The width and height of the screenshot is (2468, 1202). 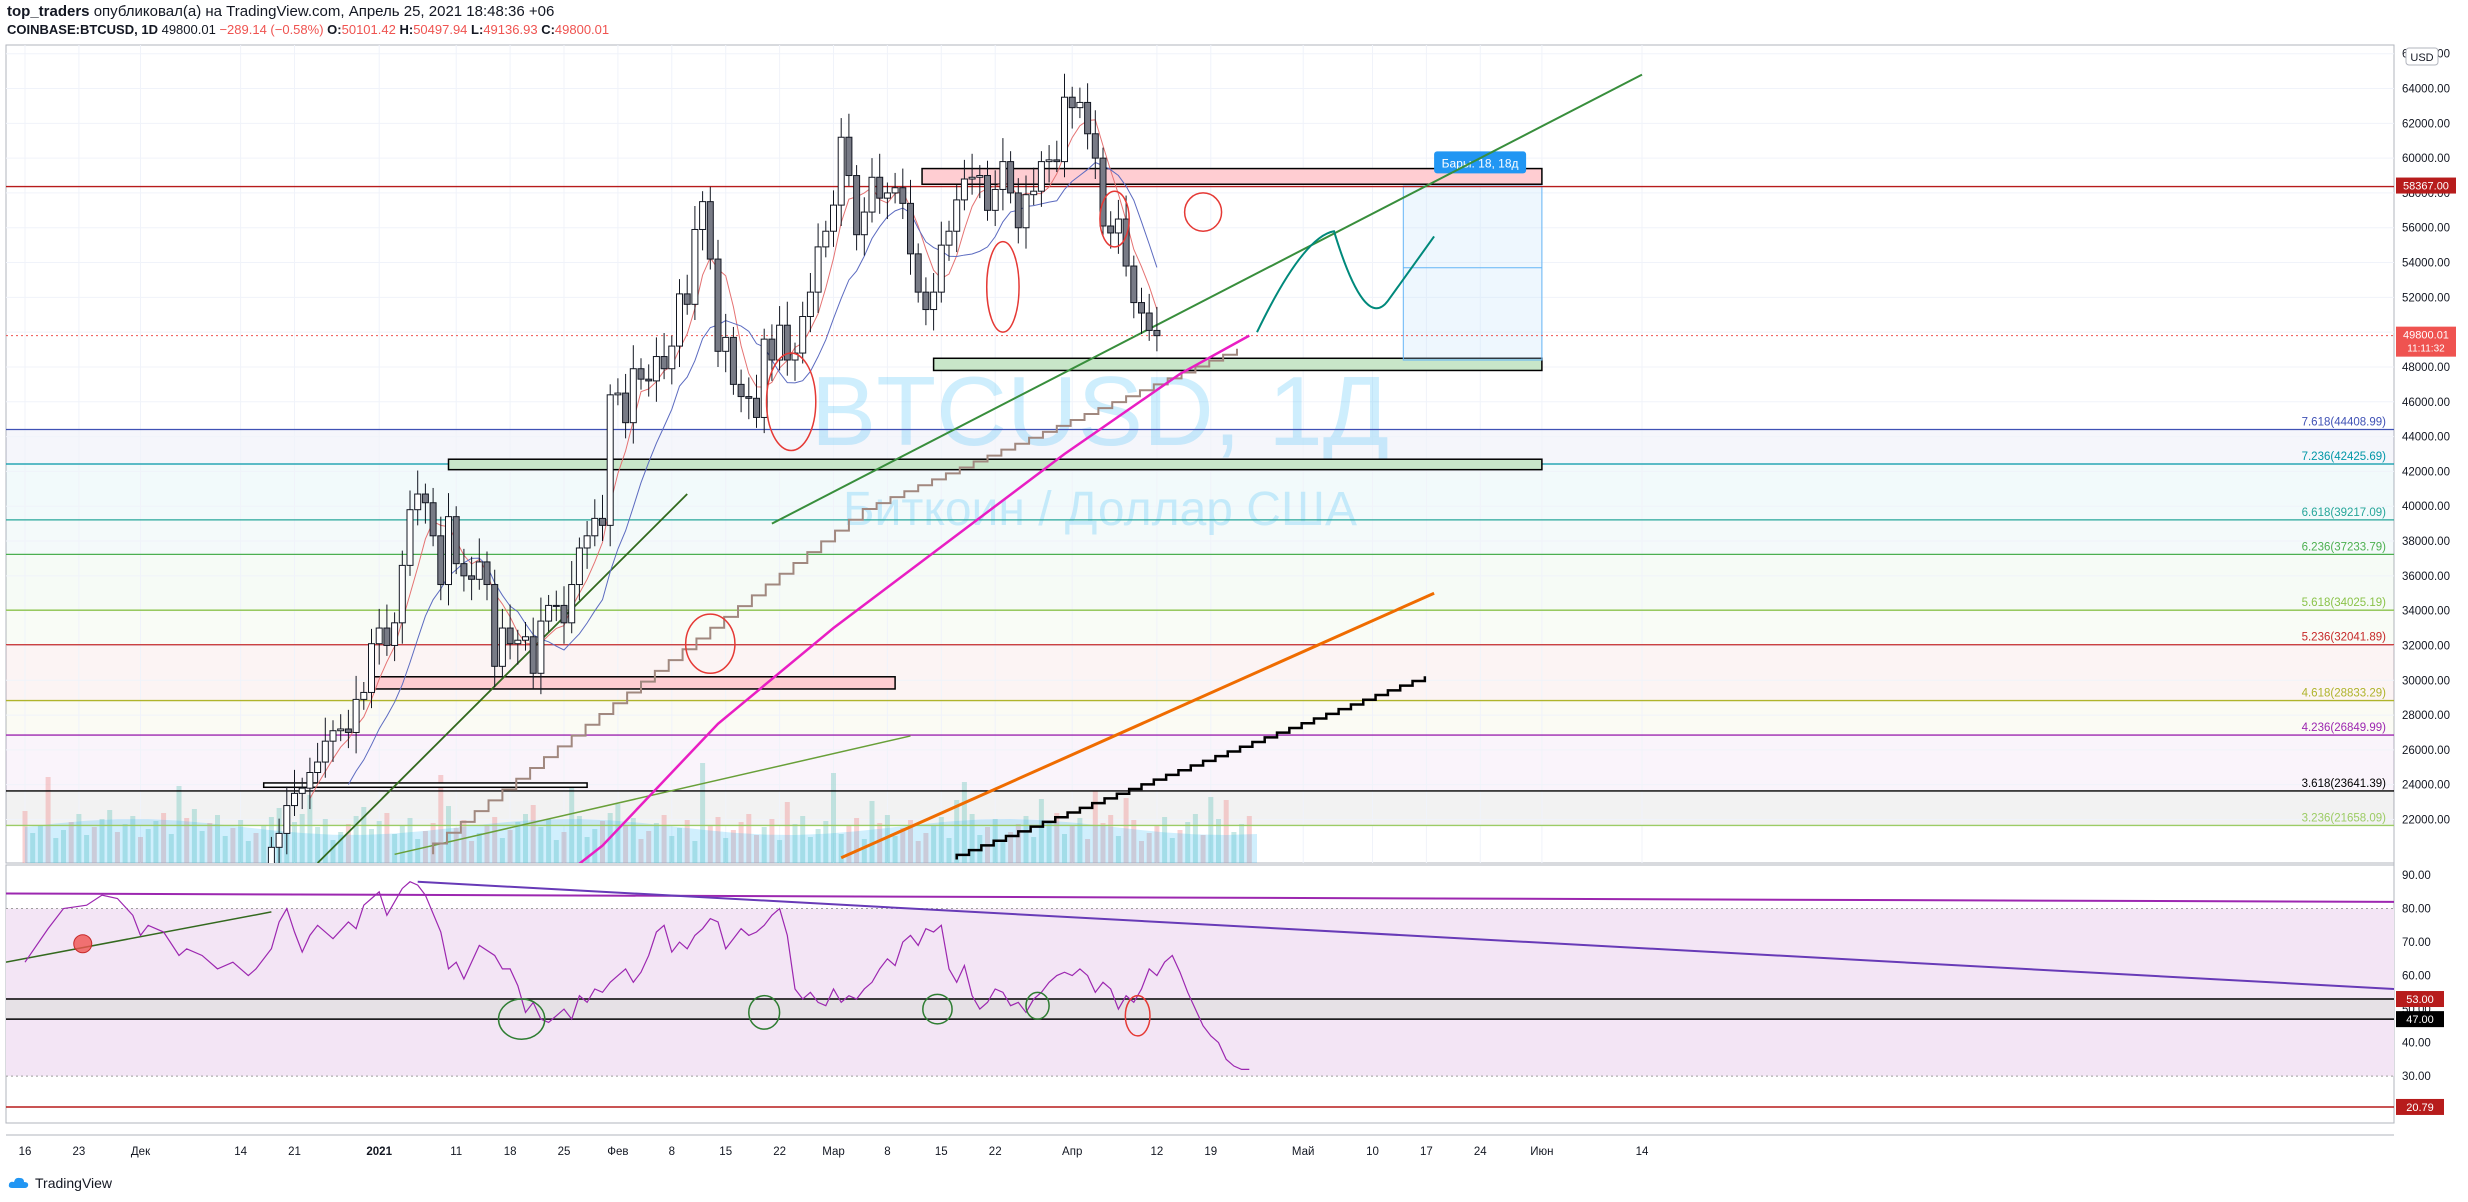 I want to click on staircase-ma, so click(x=1191, y=768).